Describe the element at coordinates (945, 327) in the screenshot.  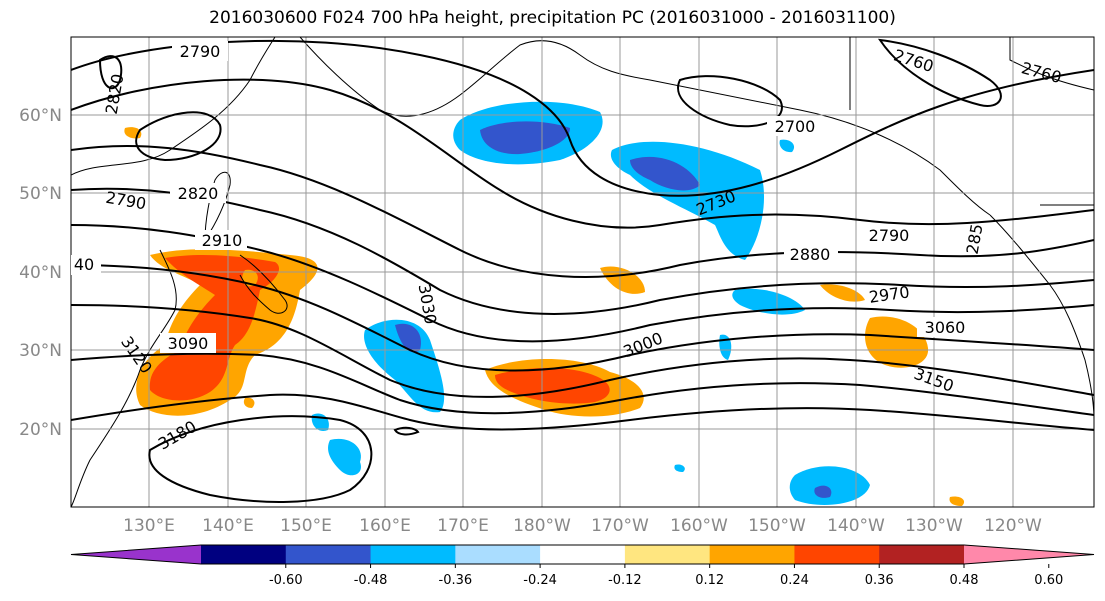
I see `contour-label: 3060` at that location.